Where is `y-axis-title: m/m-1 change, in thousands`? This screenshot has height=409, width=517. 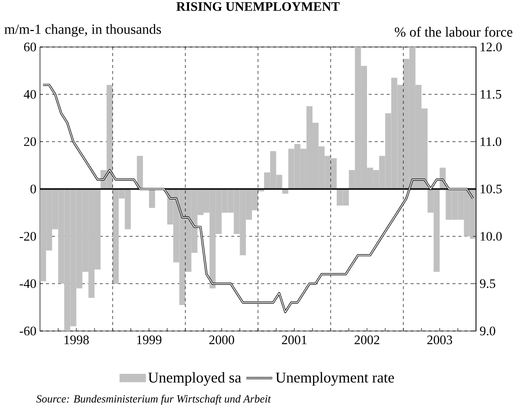
y-axis-title: m/m-1 change, in thousands is located at coordinates (82, 30).